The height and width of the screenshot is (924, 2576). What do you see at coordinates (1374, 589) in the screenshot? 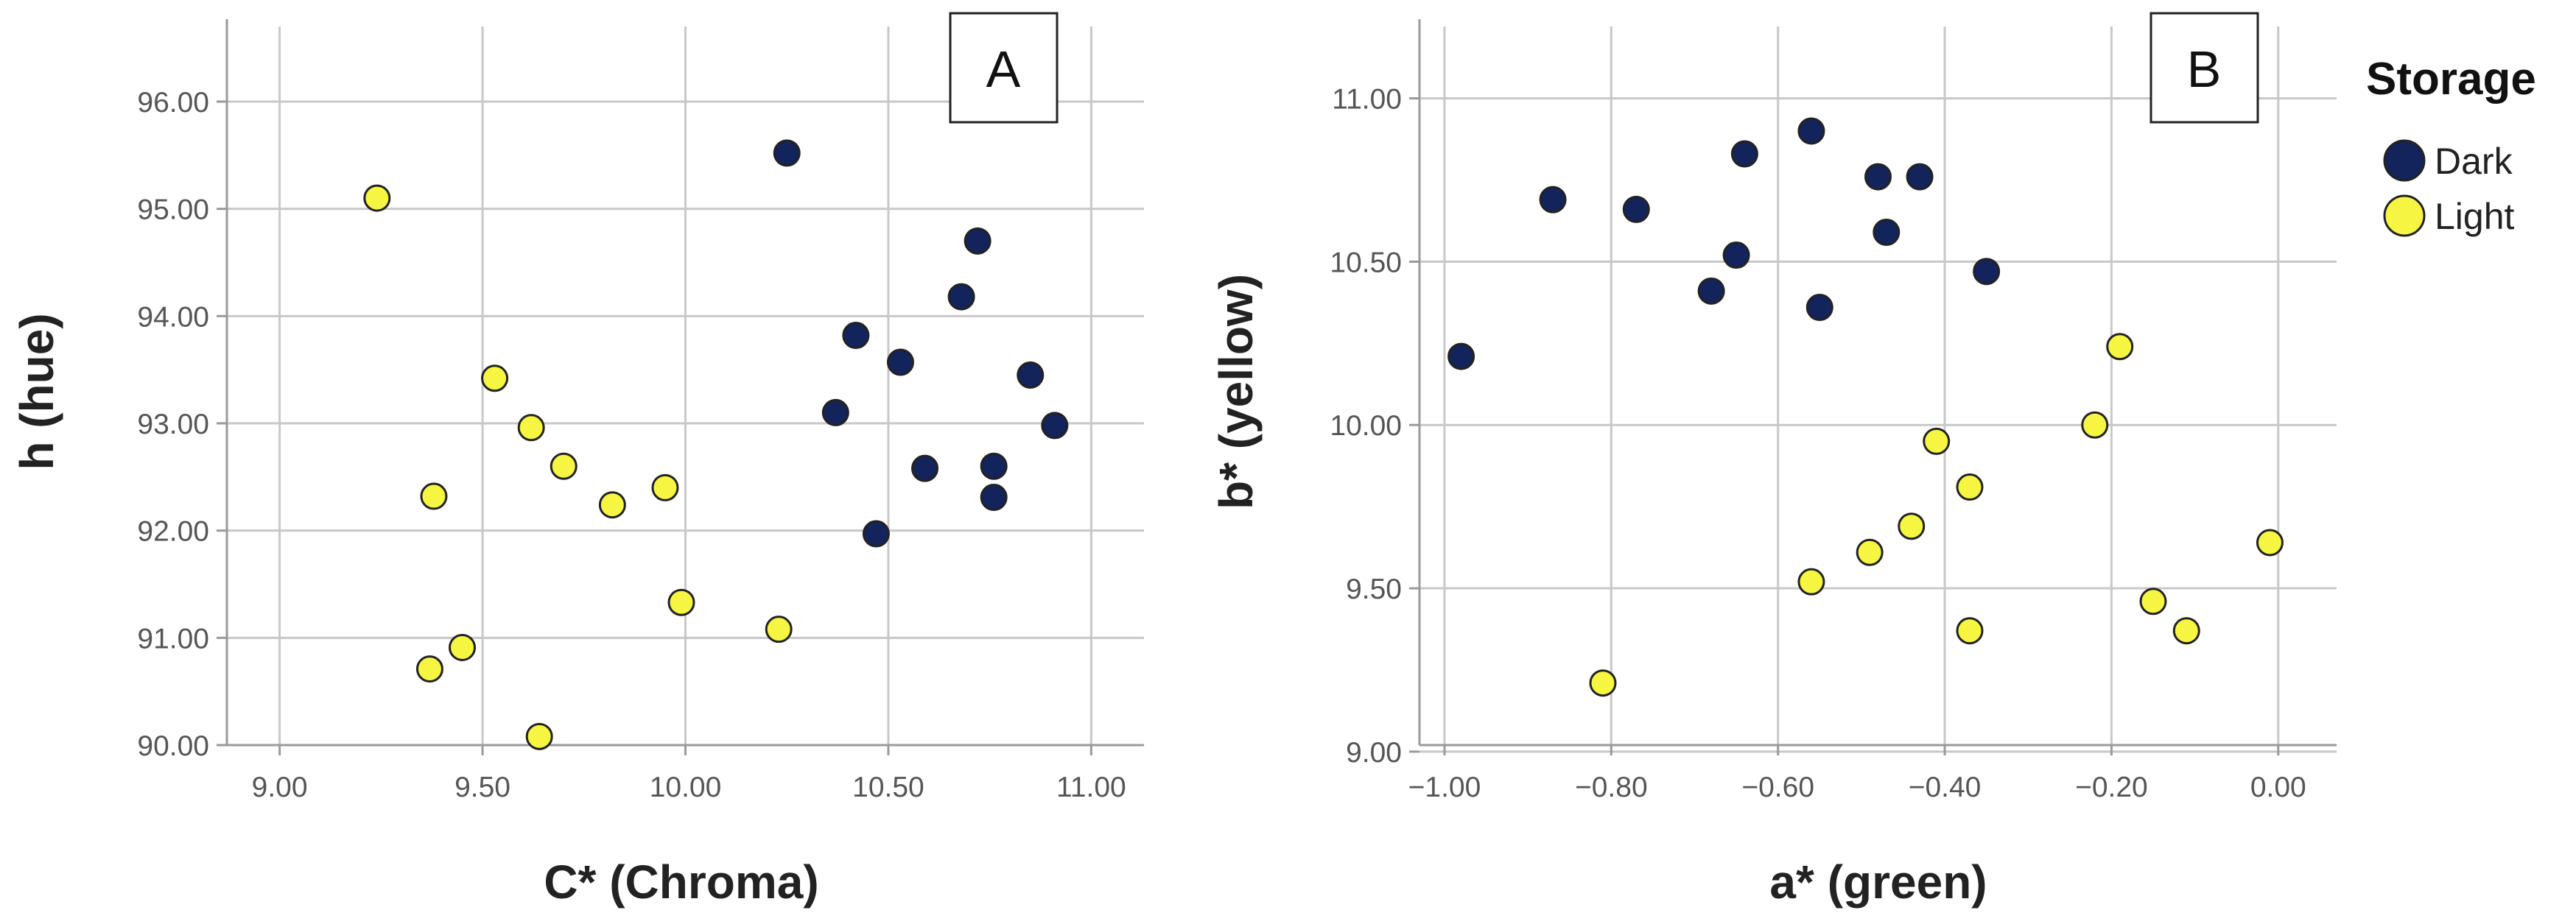
I see `panel-b-y-tick-label: 9.50` at bounding box center [1374, 589].